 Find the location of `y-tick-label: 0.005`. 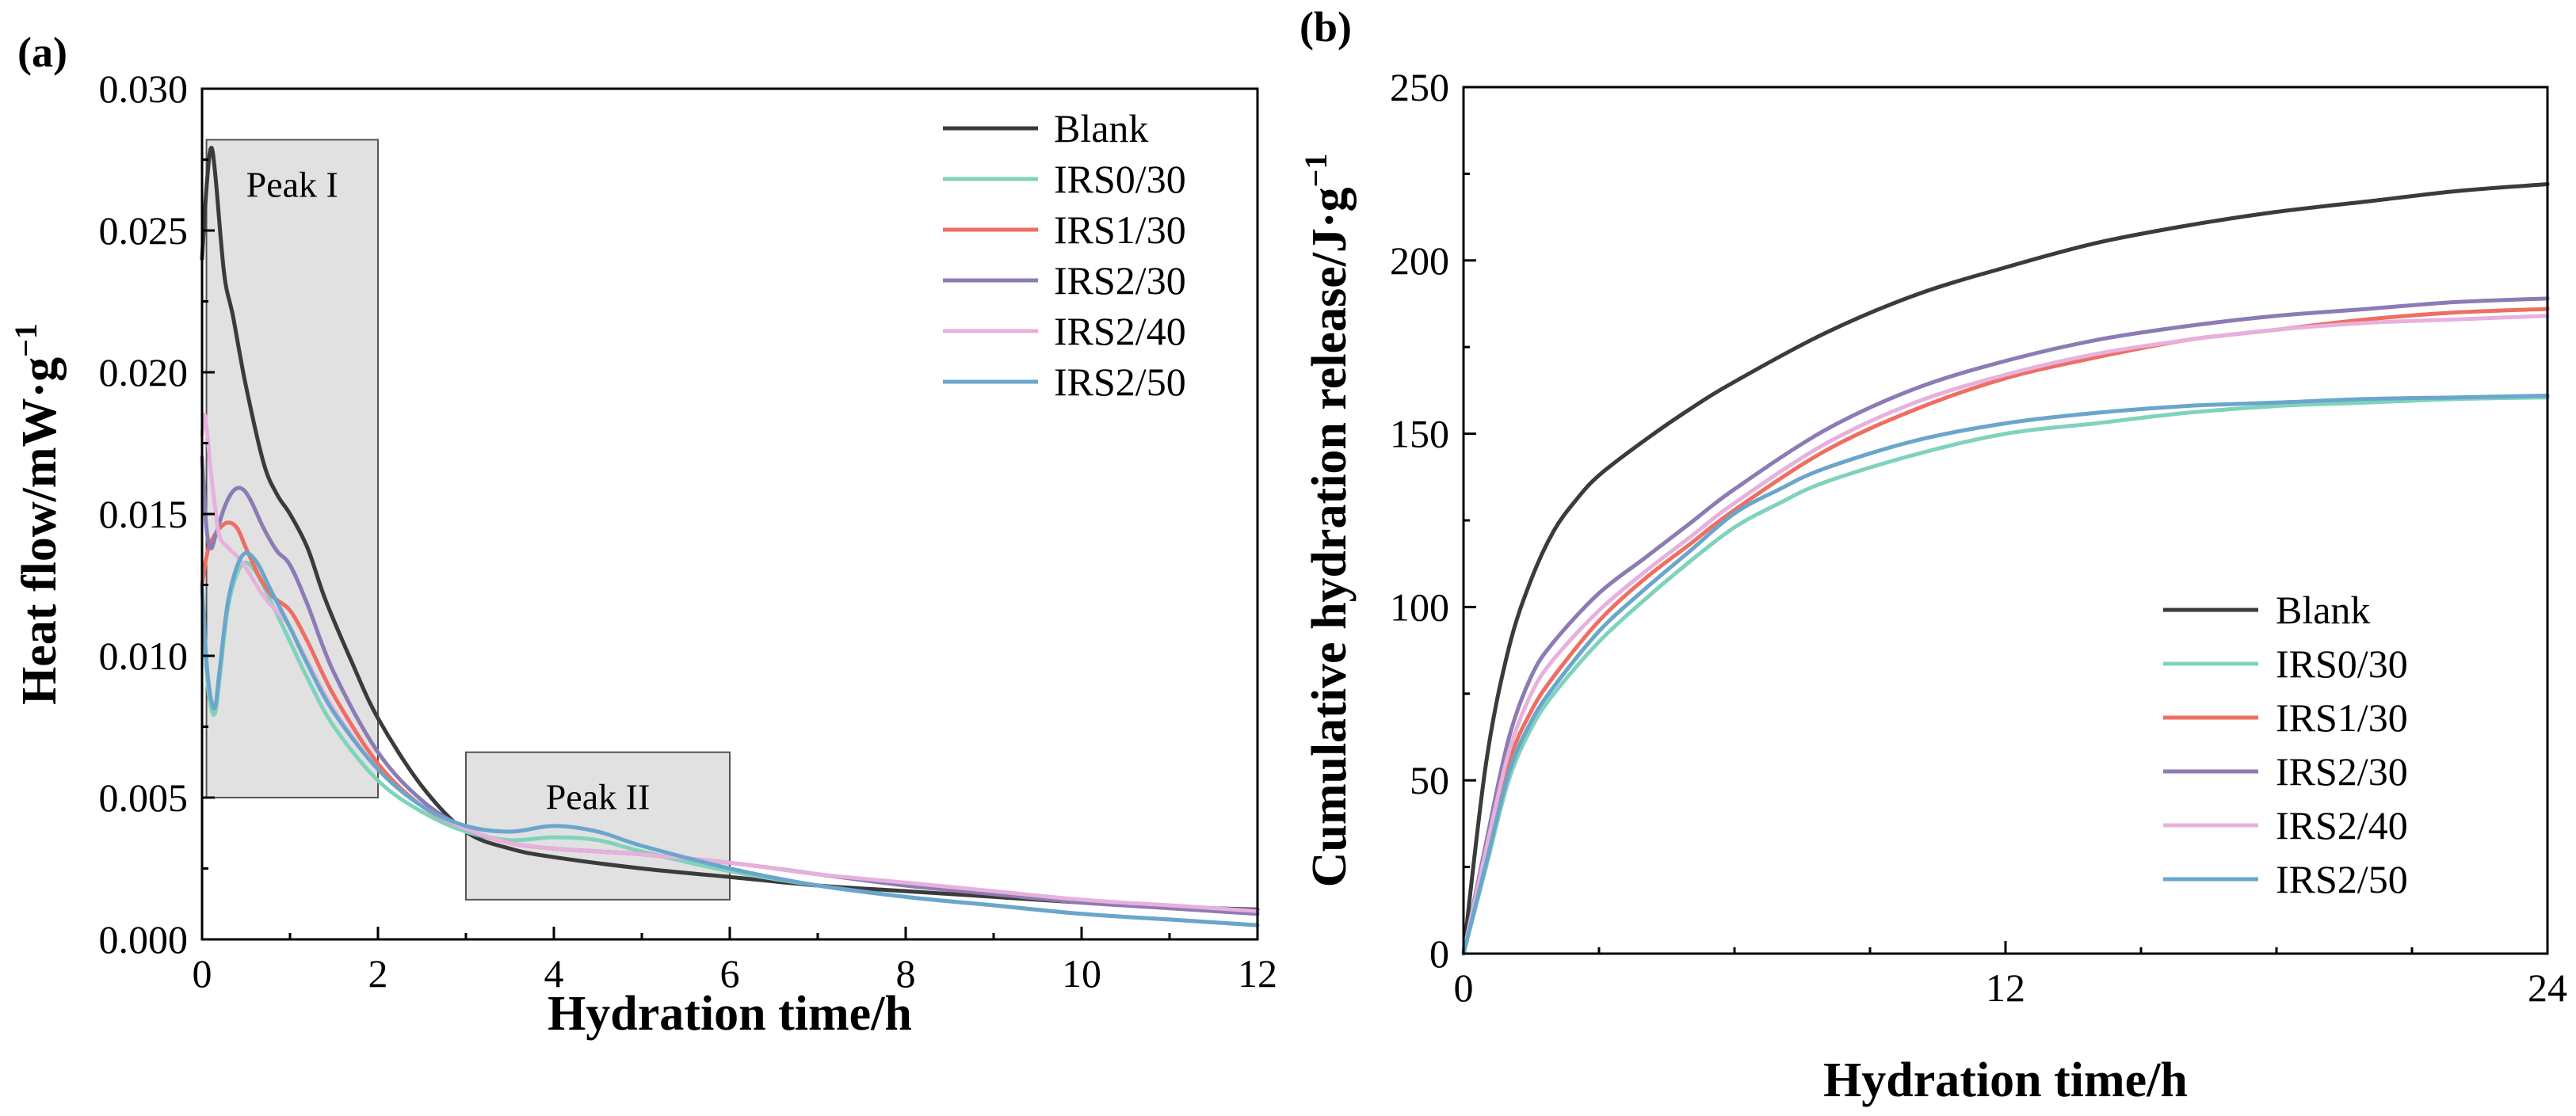

y-tick-label: 0.005 is located at coordinates (144, 797).